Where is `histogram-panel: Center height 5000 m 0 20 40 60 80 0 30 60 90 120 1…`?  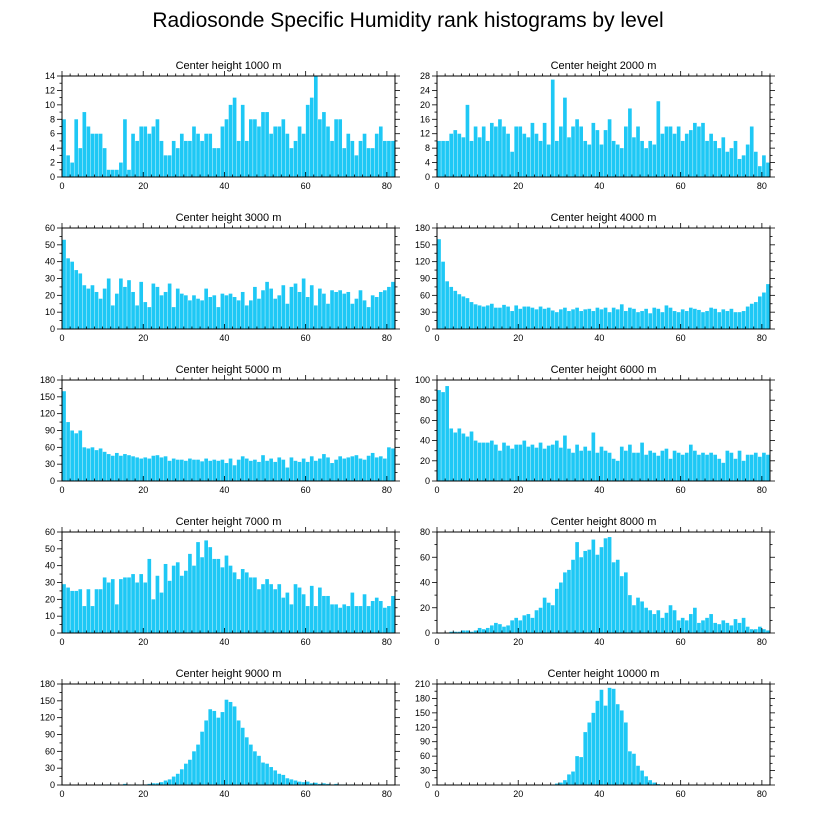 histogram-panel: Center height 5000 m 0 20 40 60 80 0 30 60 90 120 1… is located at coordinates (220, 429).